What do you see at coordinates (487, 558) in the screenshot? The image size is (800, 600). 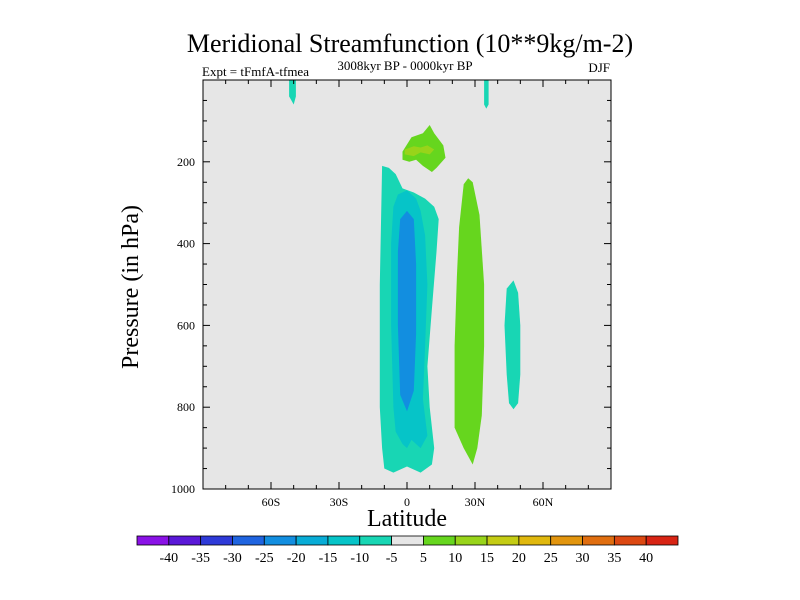 I see `colorbar-label: 15` at bounding box center [487, 558].